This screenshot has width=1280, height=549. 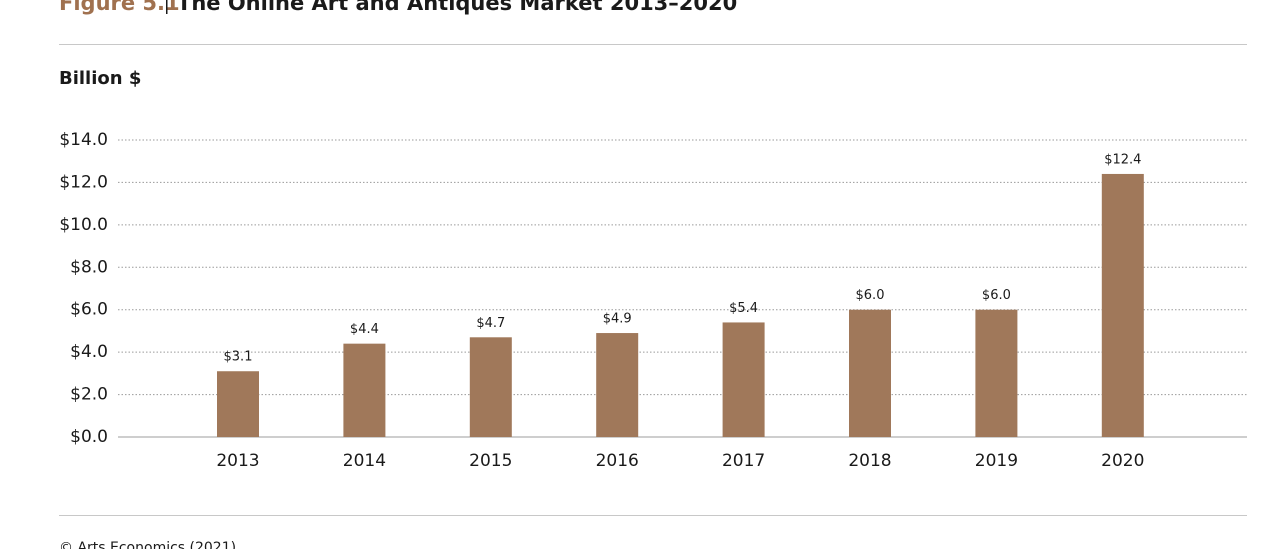 I want to click on x-tick-label: 2013, so click(x=237, y=461).